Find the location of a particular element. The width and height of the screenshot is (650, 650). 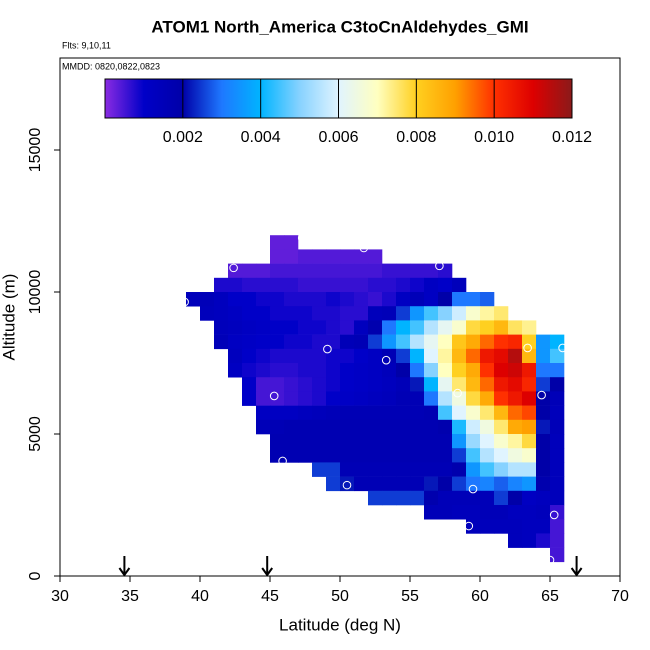

annotation: MMDD: 0820,0822,0823 is located at coordinates (111, 66).